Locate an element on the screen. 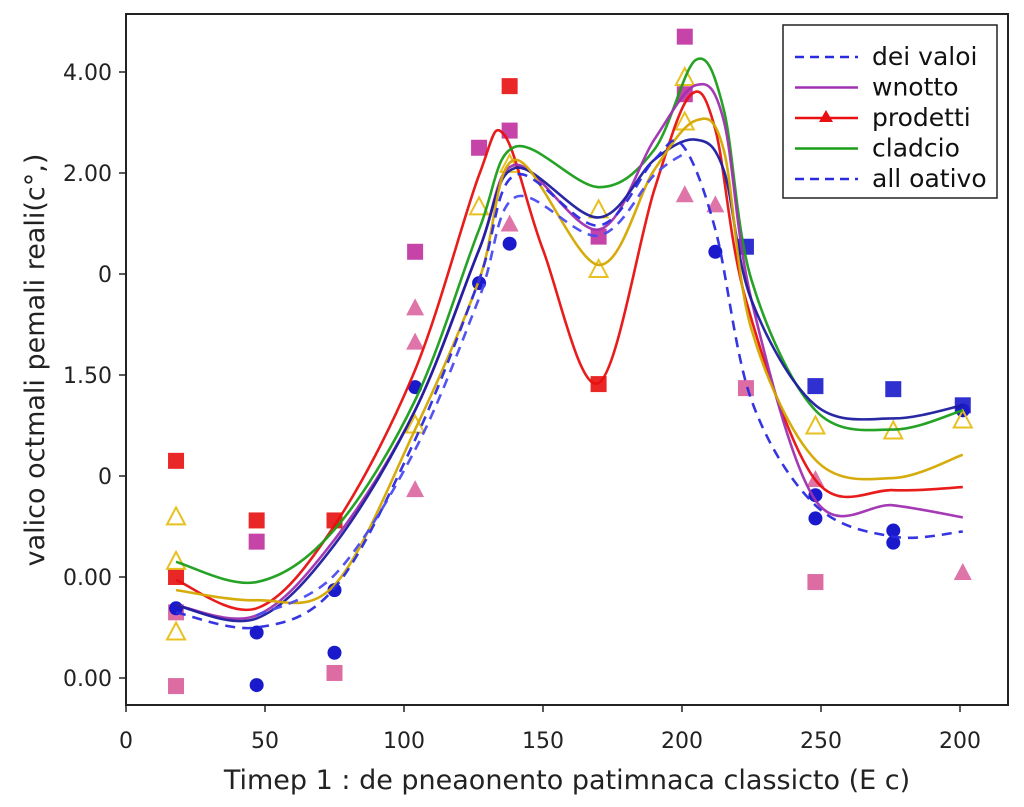 Image resolution: width=1024 pixels, height=807 pixels. legend-label: wnotto is located at coordinates (915, 87).